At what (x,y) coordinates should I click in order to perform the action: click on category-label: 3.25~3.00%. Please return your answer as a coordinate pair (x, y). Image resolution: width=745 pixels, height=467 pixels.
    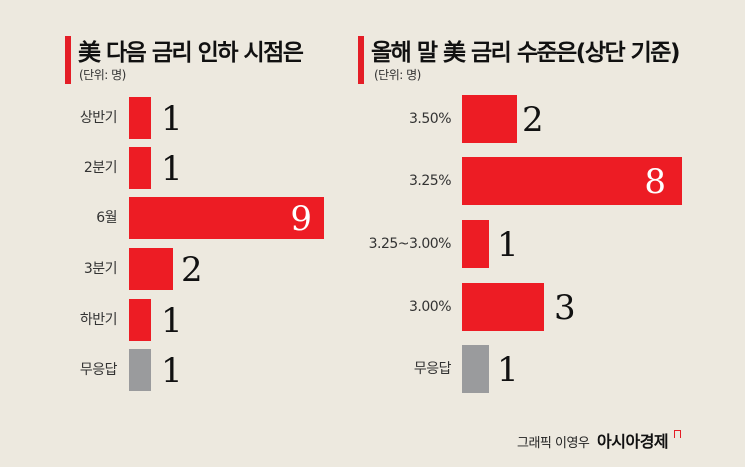
    Looking at the image, I should click on (410, 244).